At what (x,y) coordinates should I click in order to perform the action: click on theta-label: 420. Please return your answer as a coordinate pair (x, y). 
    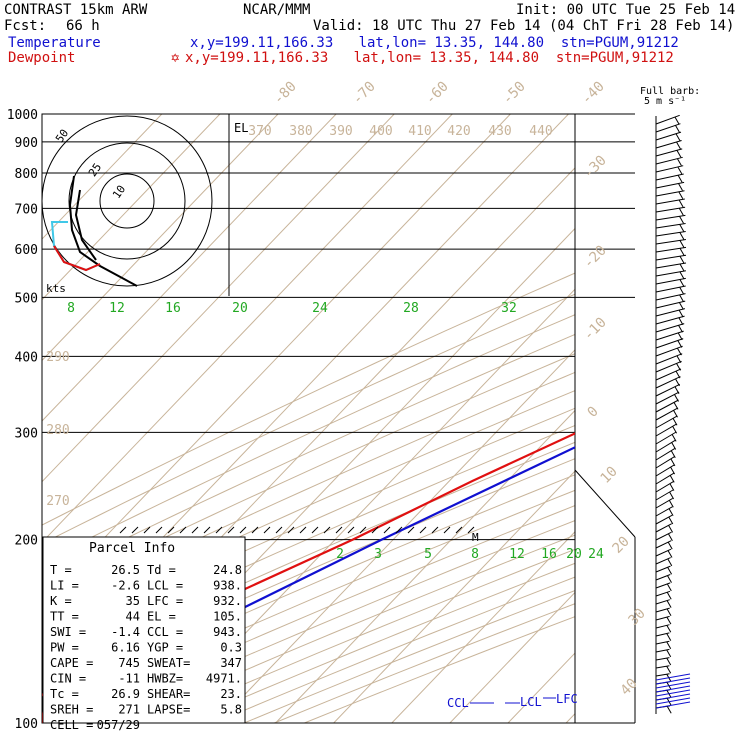
    Looking at the image, I should click on (458, 131).